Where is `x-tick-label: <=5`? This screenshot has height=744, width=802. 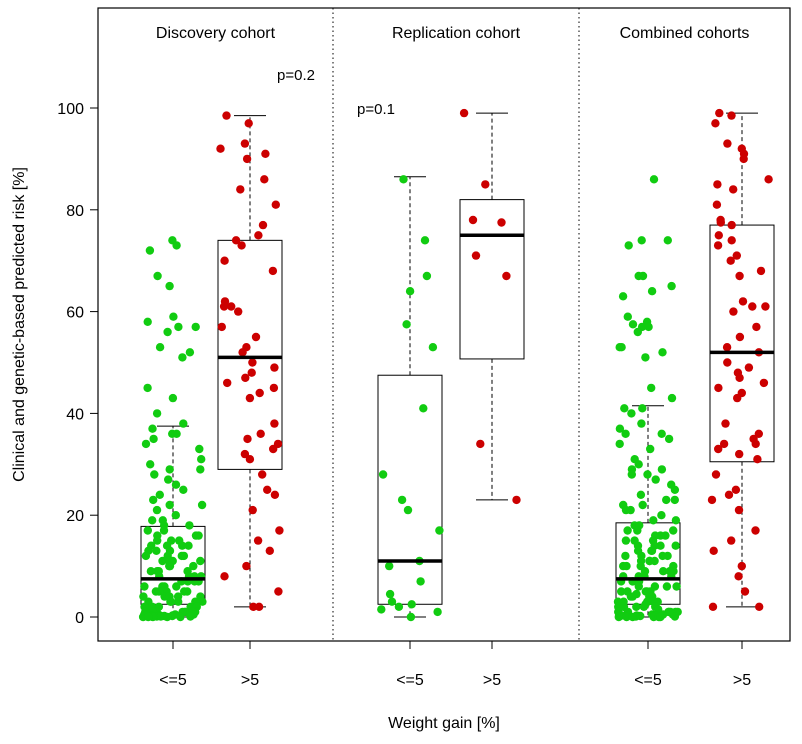
x-tick-label: <=5 is located at coordinates (173, 680).